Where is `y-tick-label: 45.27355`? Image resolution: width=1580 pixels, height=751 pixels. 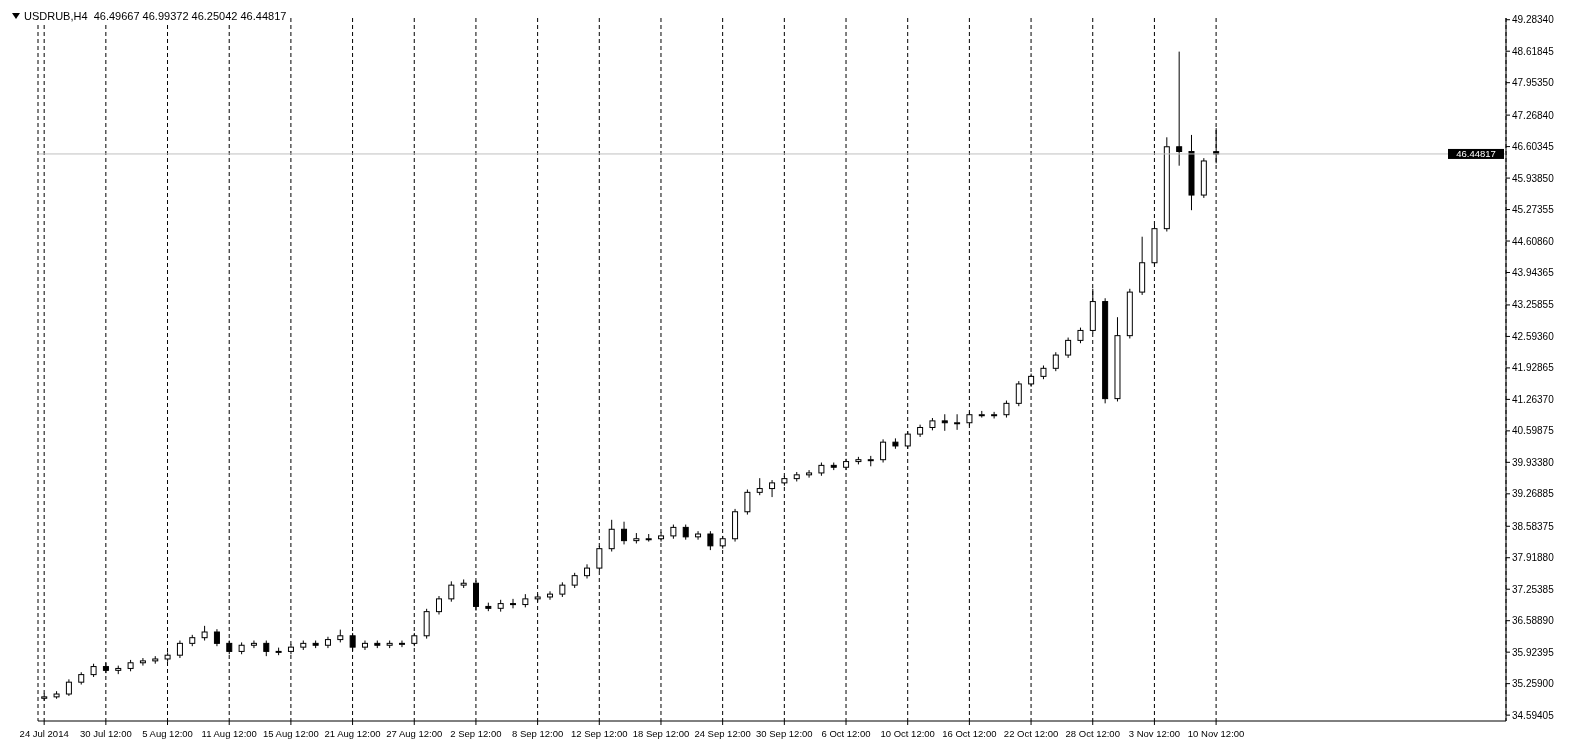
y-tick-label: 45.27355 is located at coordinates (1533, 210).